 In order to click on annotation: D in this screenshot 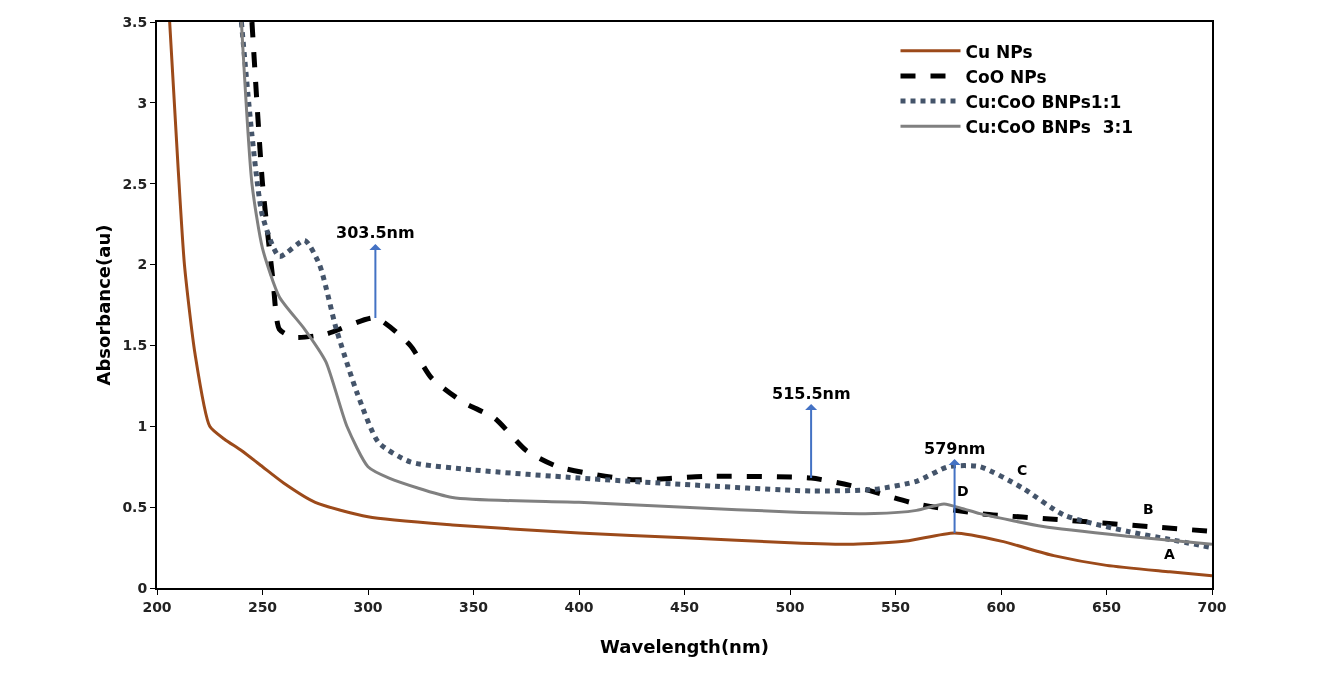, I will do `click(963, 491)`.